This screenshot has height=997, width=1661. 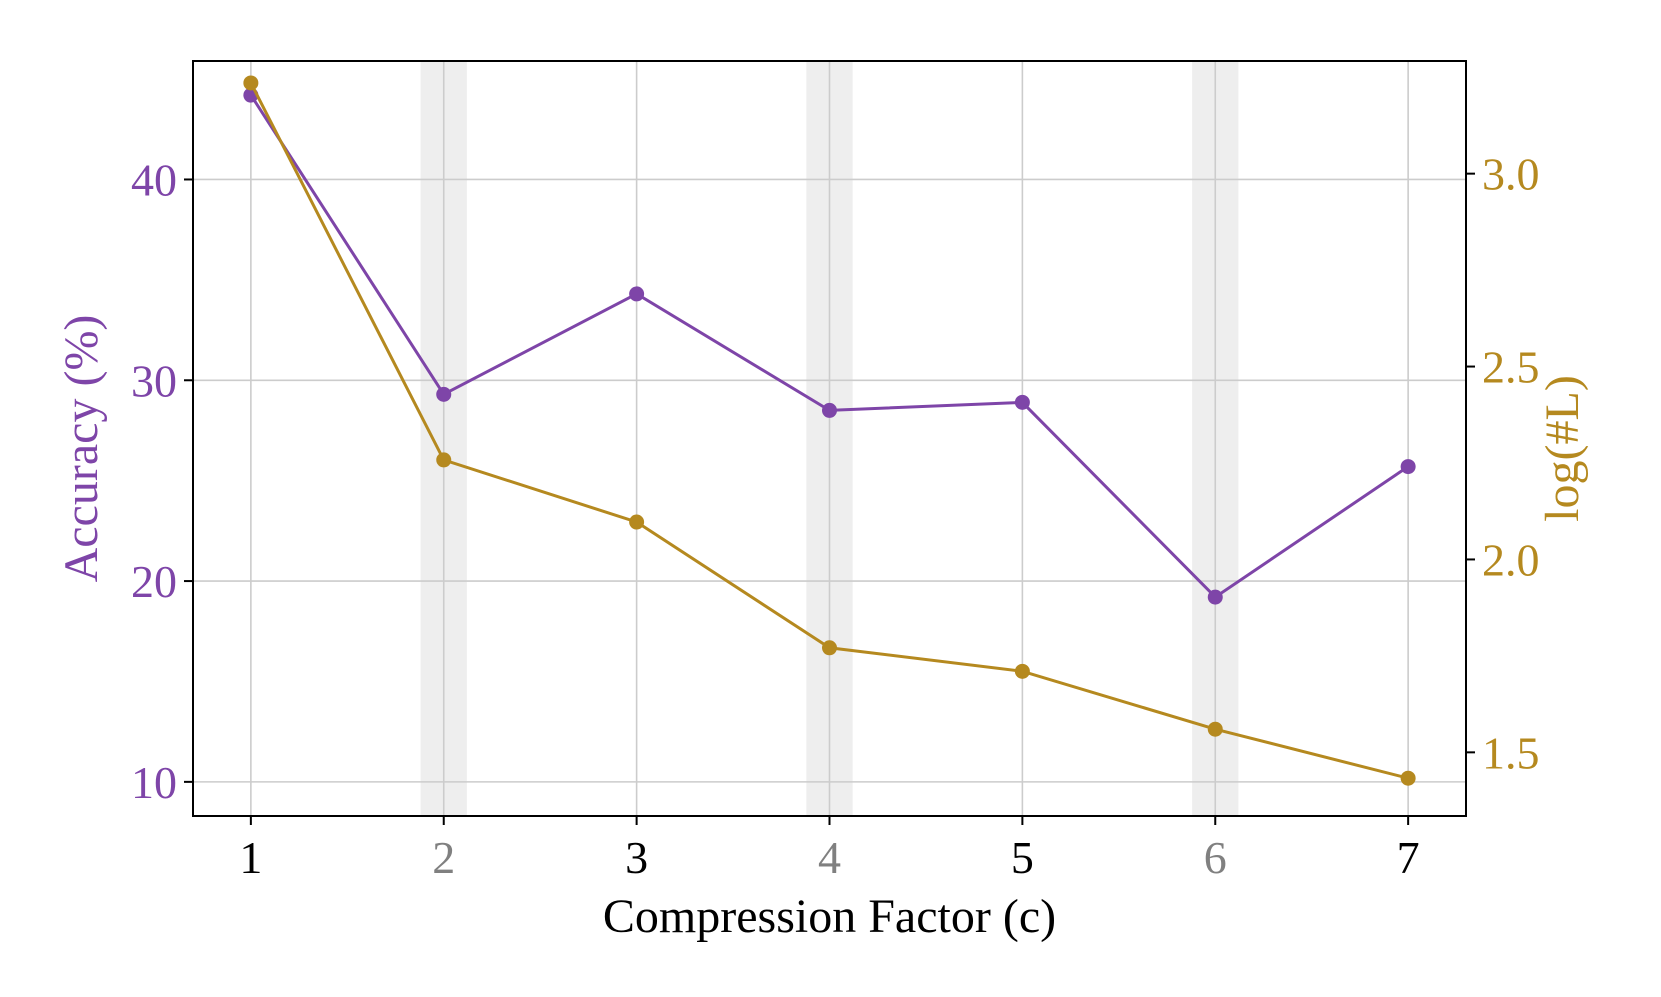 What do you see at coordinates (1215, 857) in the screenshot?
I see `x-tick-label: 6` at bounding box center [1215, 857].